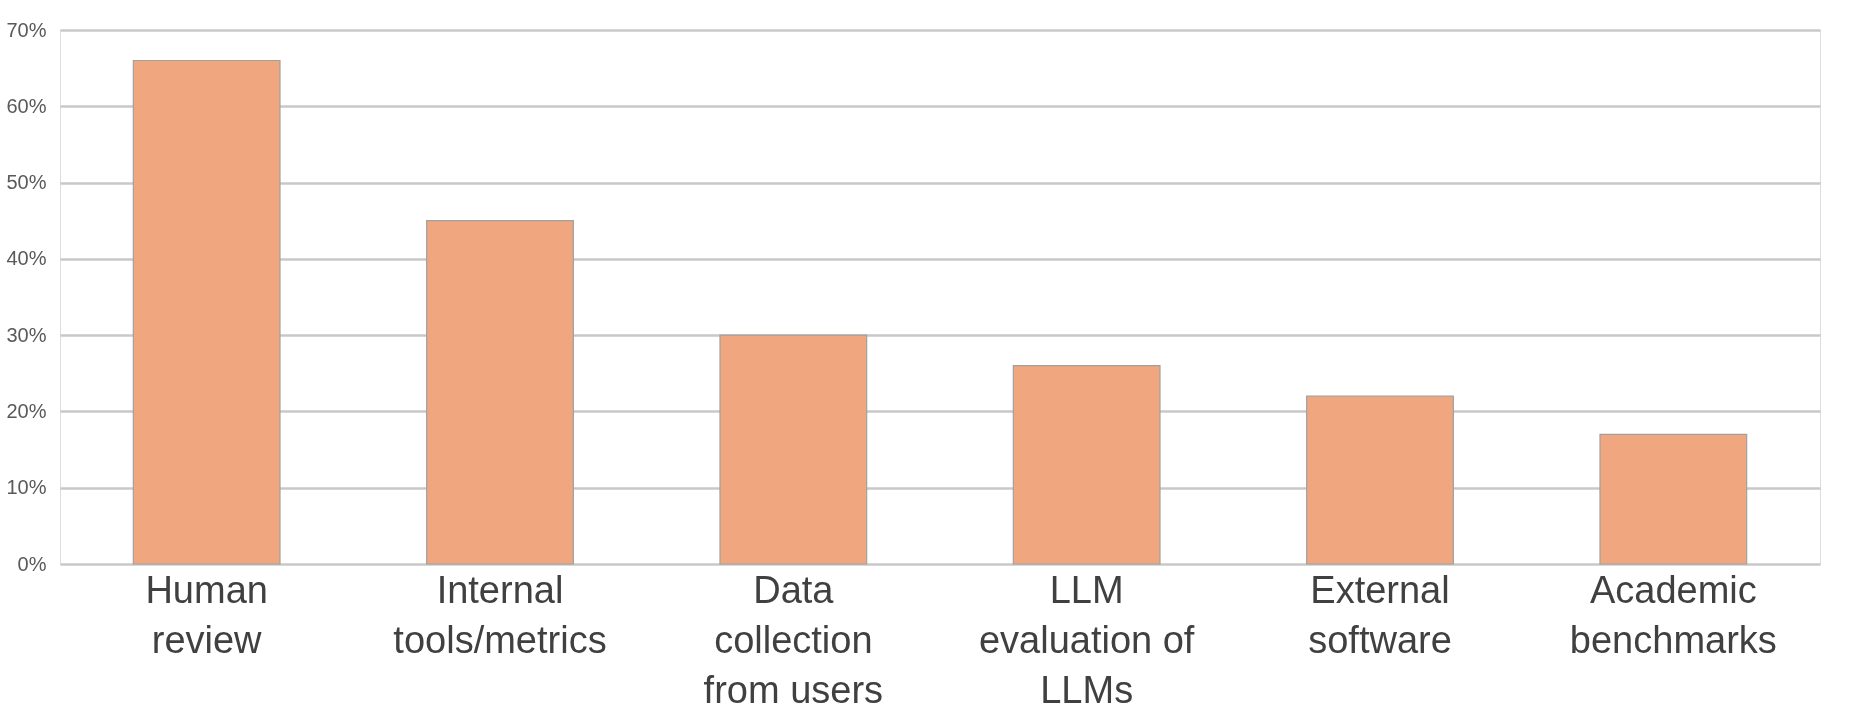  What do you see at coordinates (500, 614) in the screenshot?
I see `x-tick-label: Internal tools/metrics` at bounding box center [500, 614].